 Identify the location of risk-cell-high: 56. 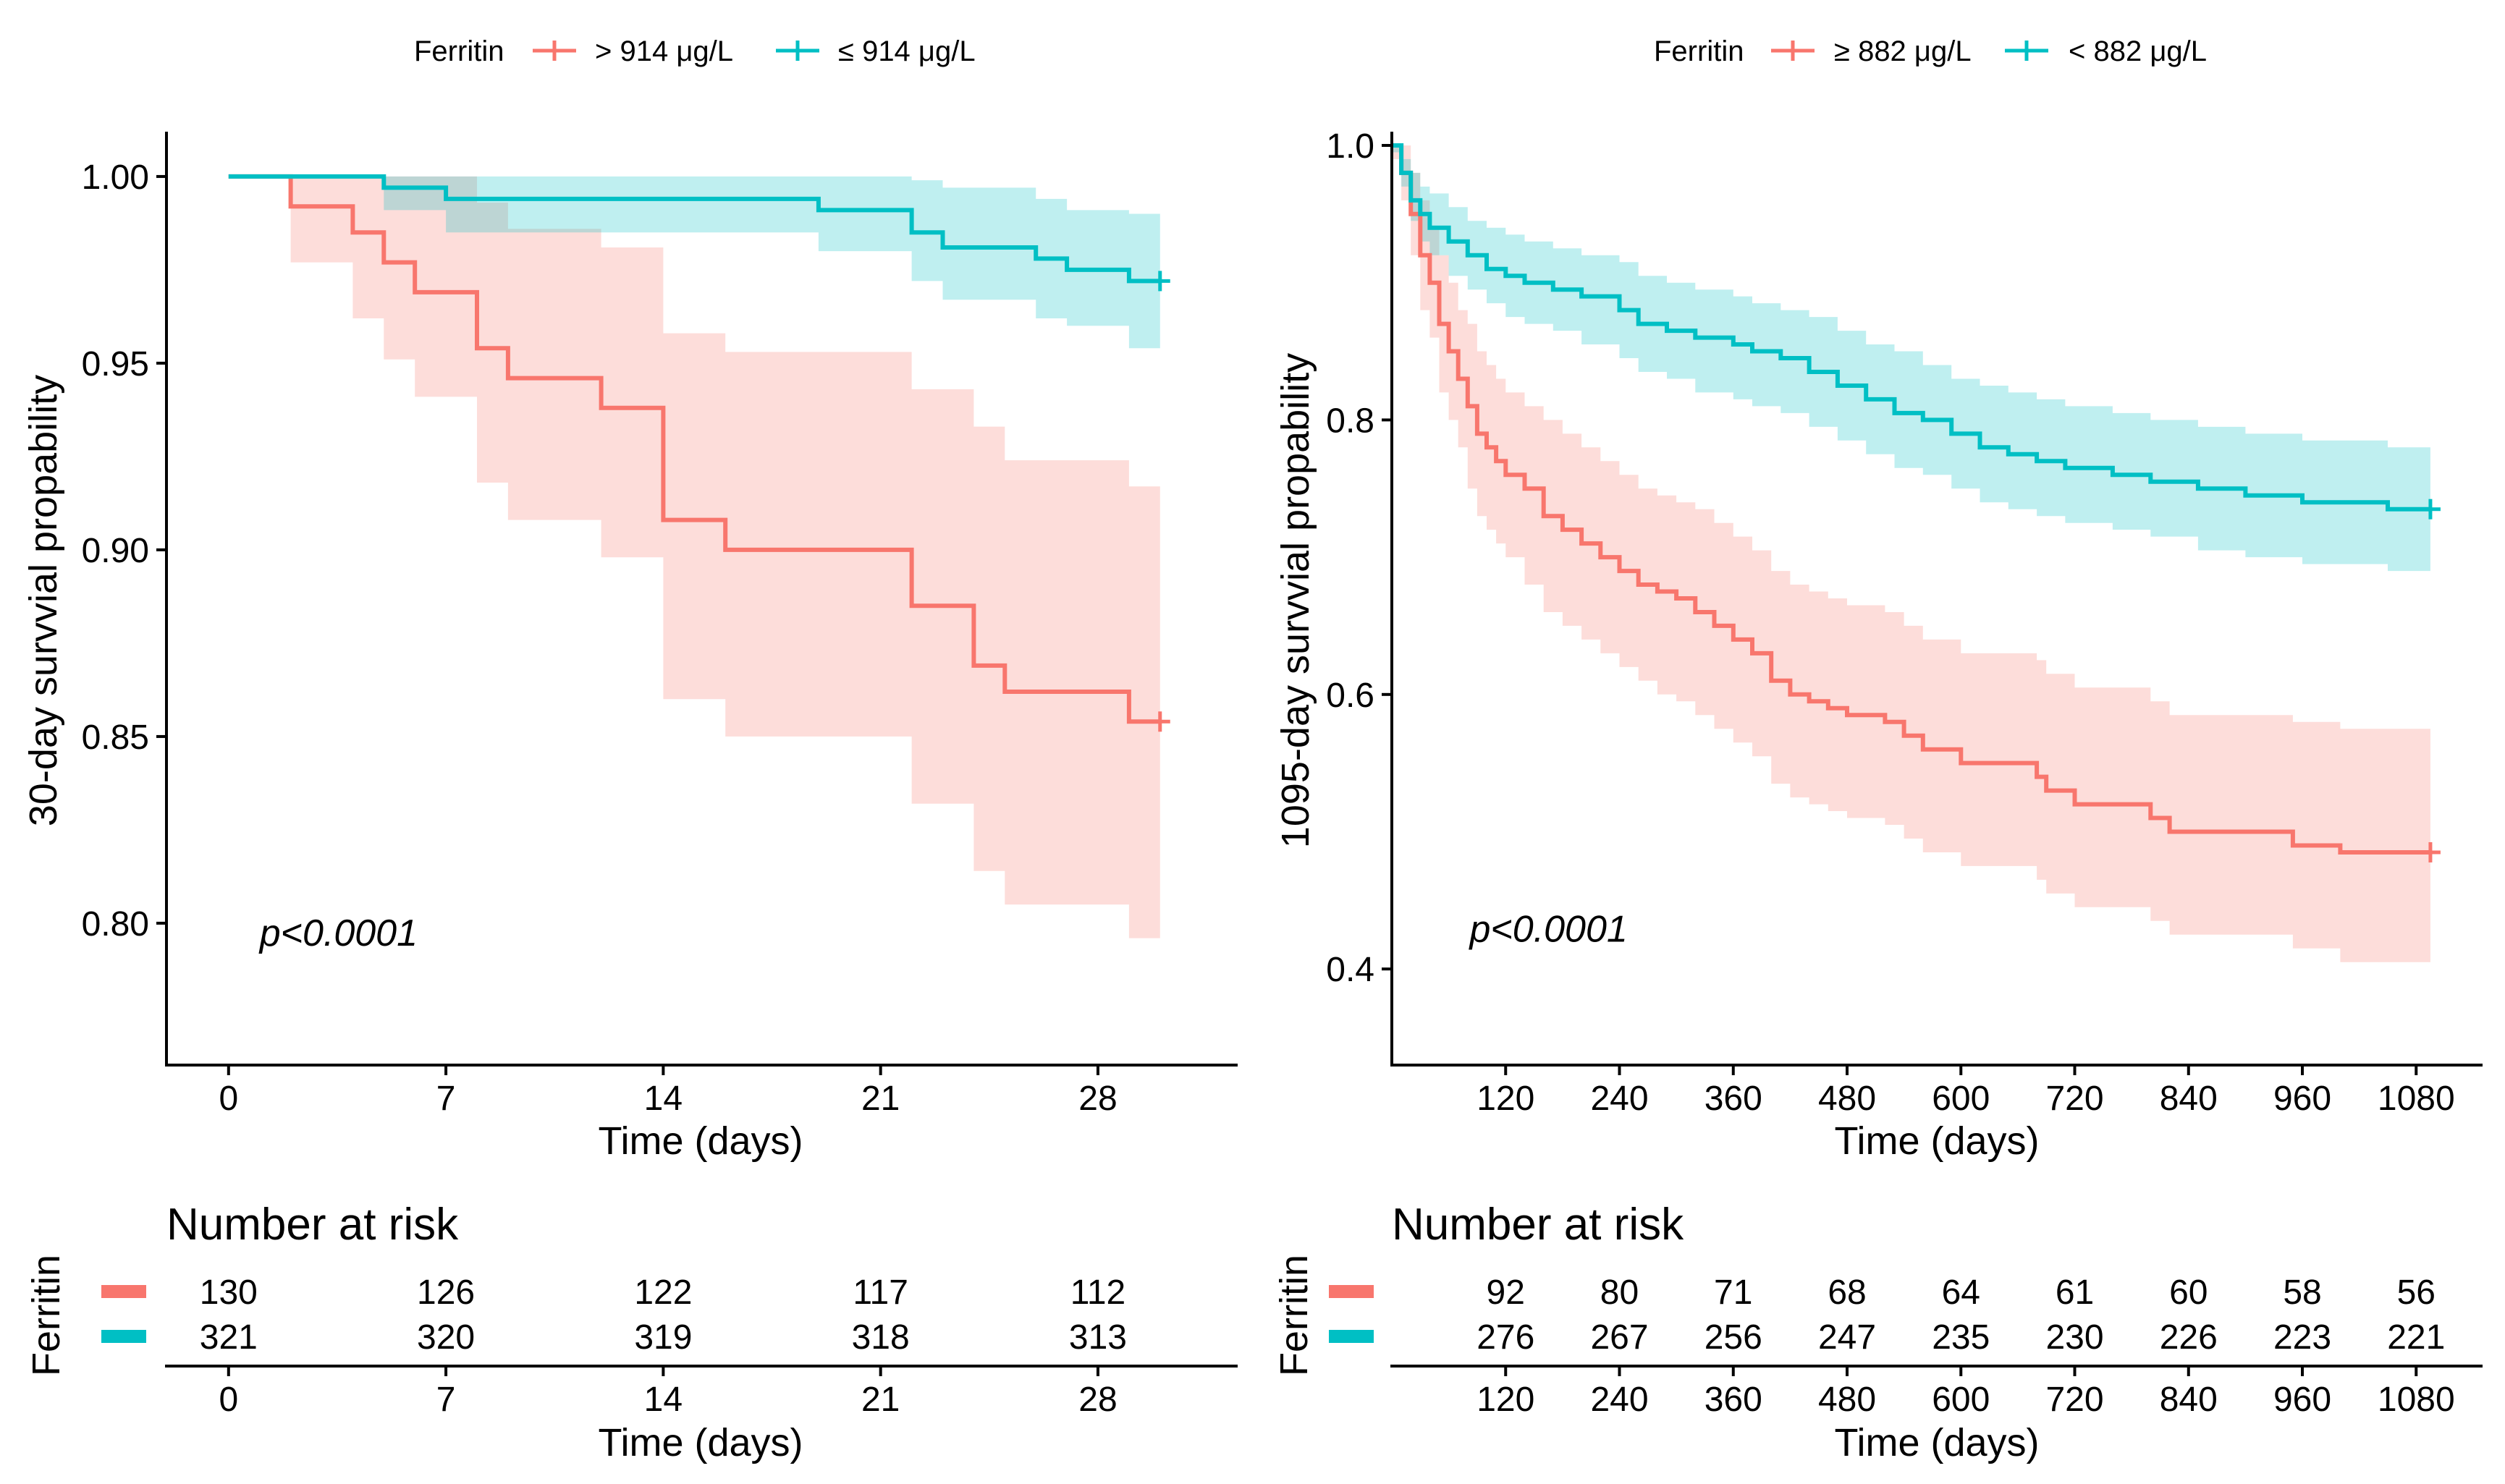
(2417, 1292).